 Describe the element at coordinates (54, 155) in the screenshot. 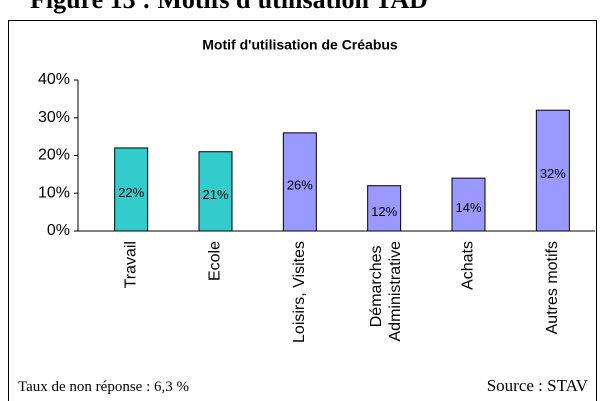

I see `y-tick-label: 20%` at that location.